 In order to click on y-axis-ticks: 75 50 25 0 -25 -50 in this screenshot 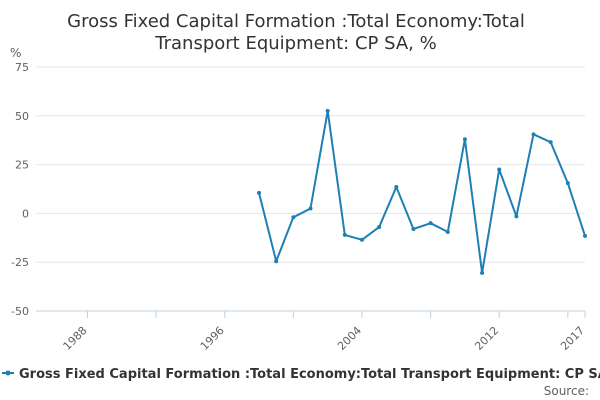, I will do `click(20, 189)`.